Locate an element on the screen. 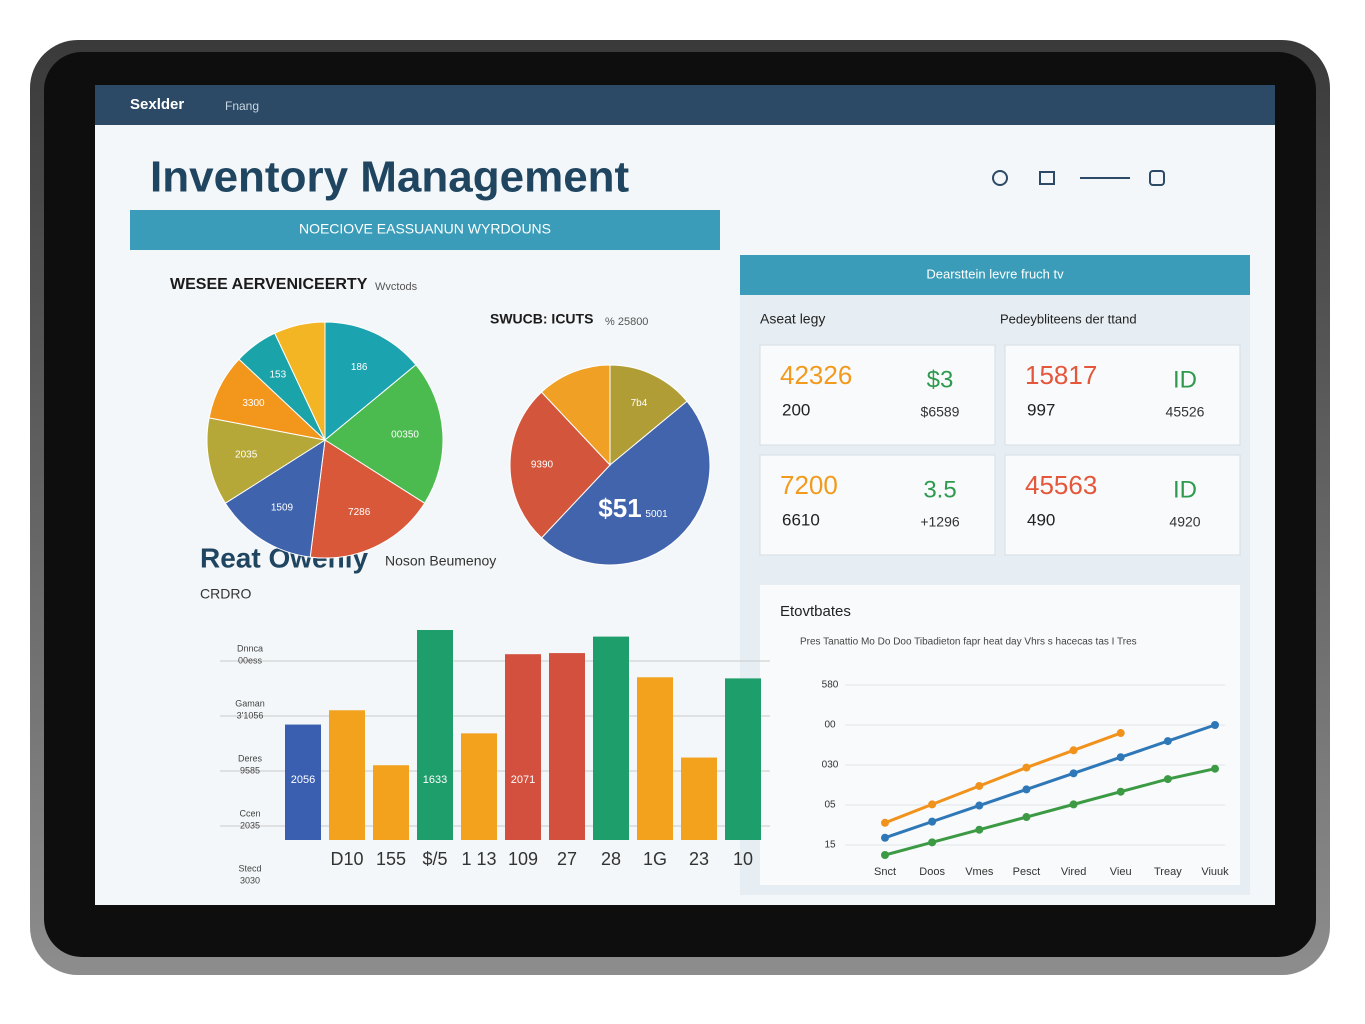 Image resolution: width=1365 pixels, height=1024 pixels. y-label-name: Dnnca is located at coordinates (250, 648).